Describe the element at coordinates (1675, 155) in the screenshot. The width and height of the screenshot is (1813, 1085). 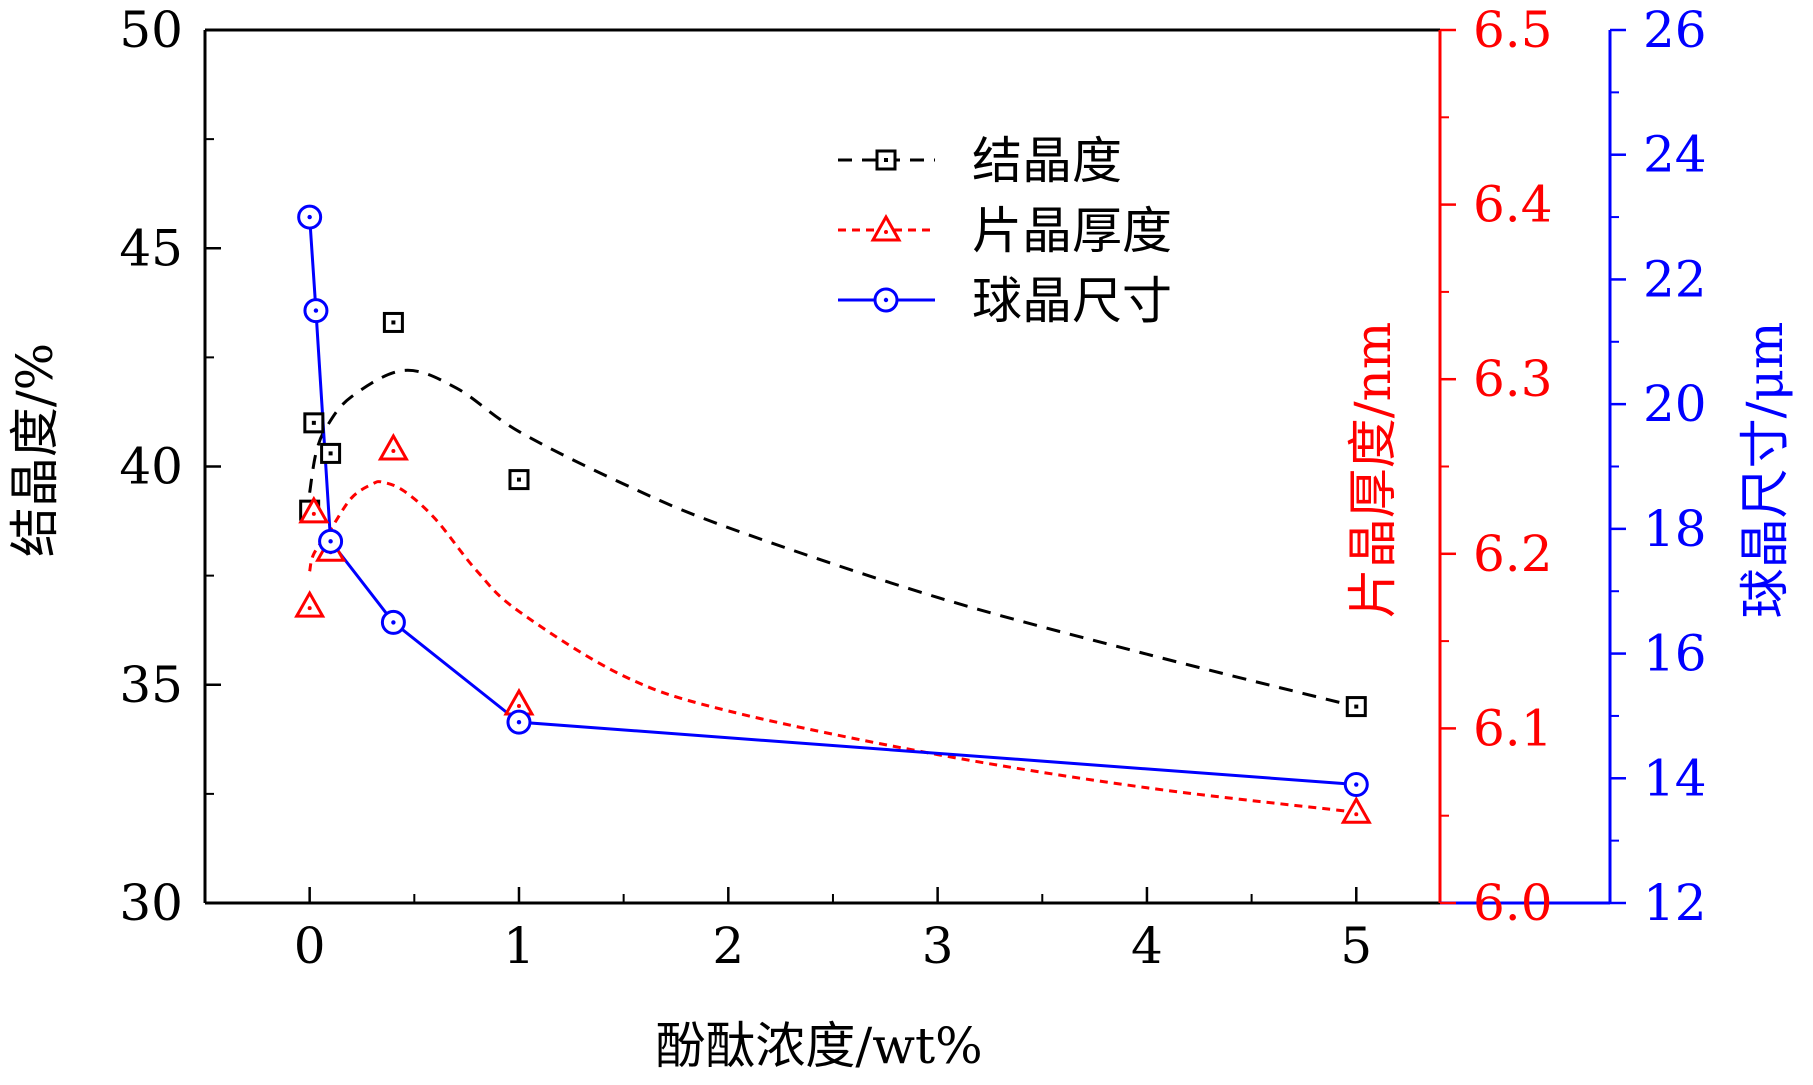
I see `right-y-tick-label-spherulite: 24` at that location.